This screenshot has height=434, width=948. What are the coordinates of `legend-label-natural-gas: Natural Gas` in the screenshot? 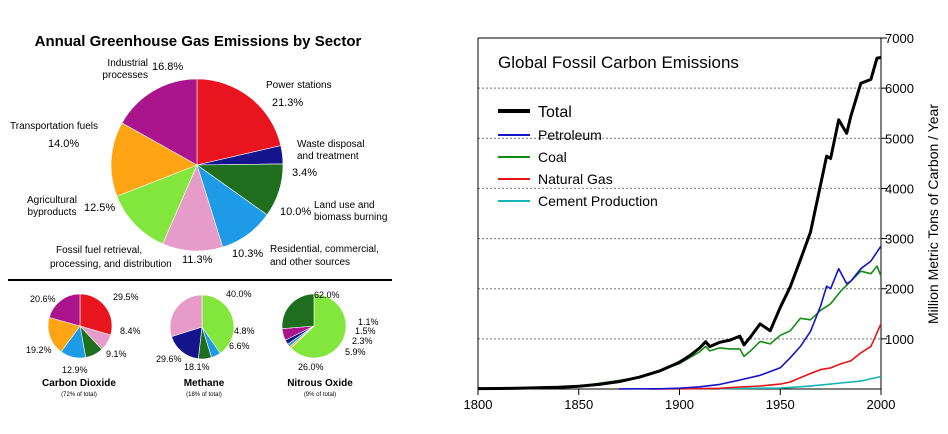 It's located at (575, 179).